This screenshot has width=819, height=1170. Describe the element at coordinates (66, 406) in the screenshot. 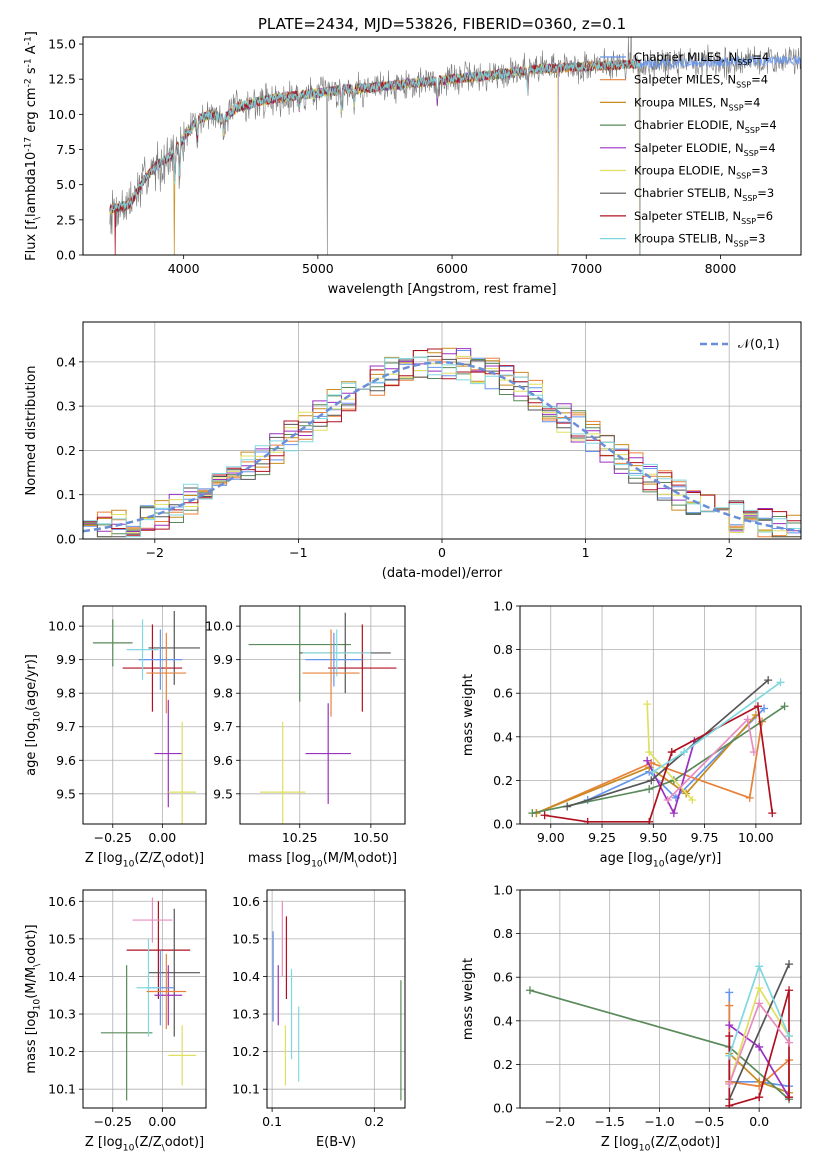

I see `y-tick-label: 0.3` at that location.